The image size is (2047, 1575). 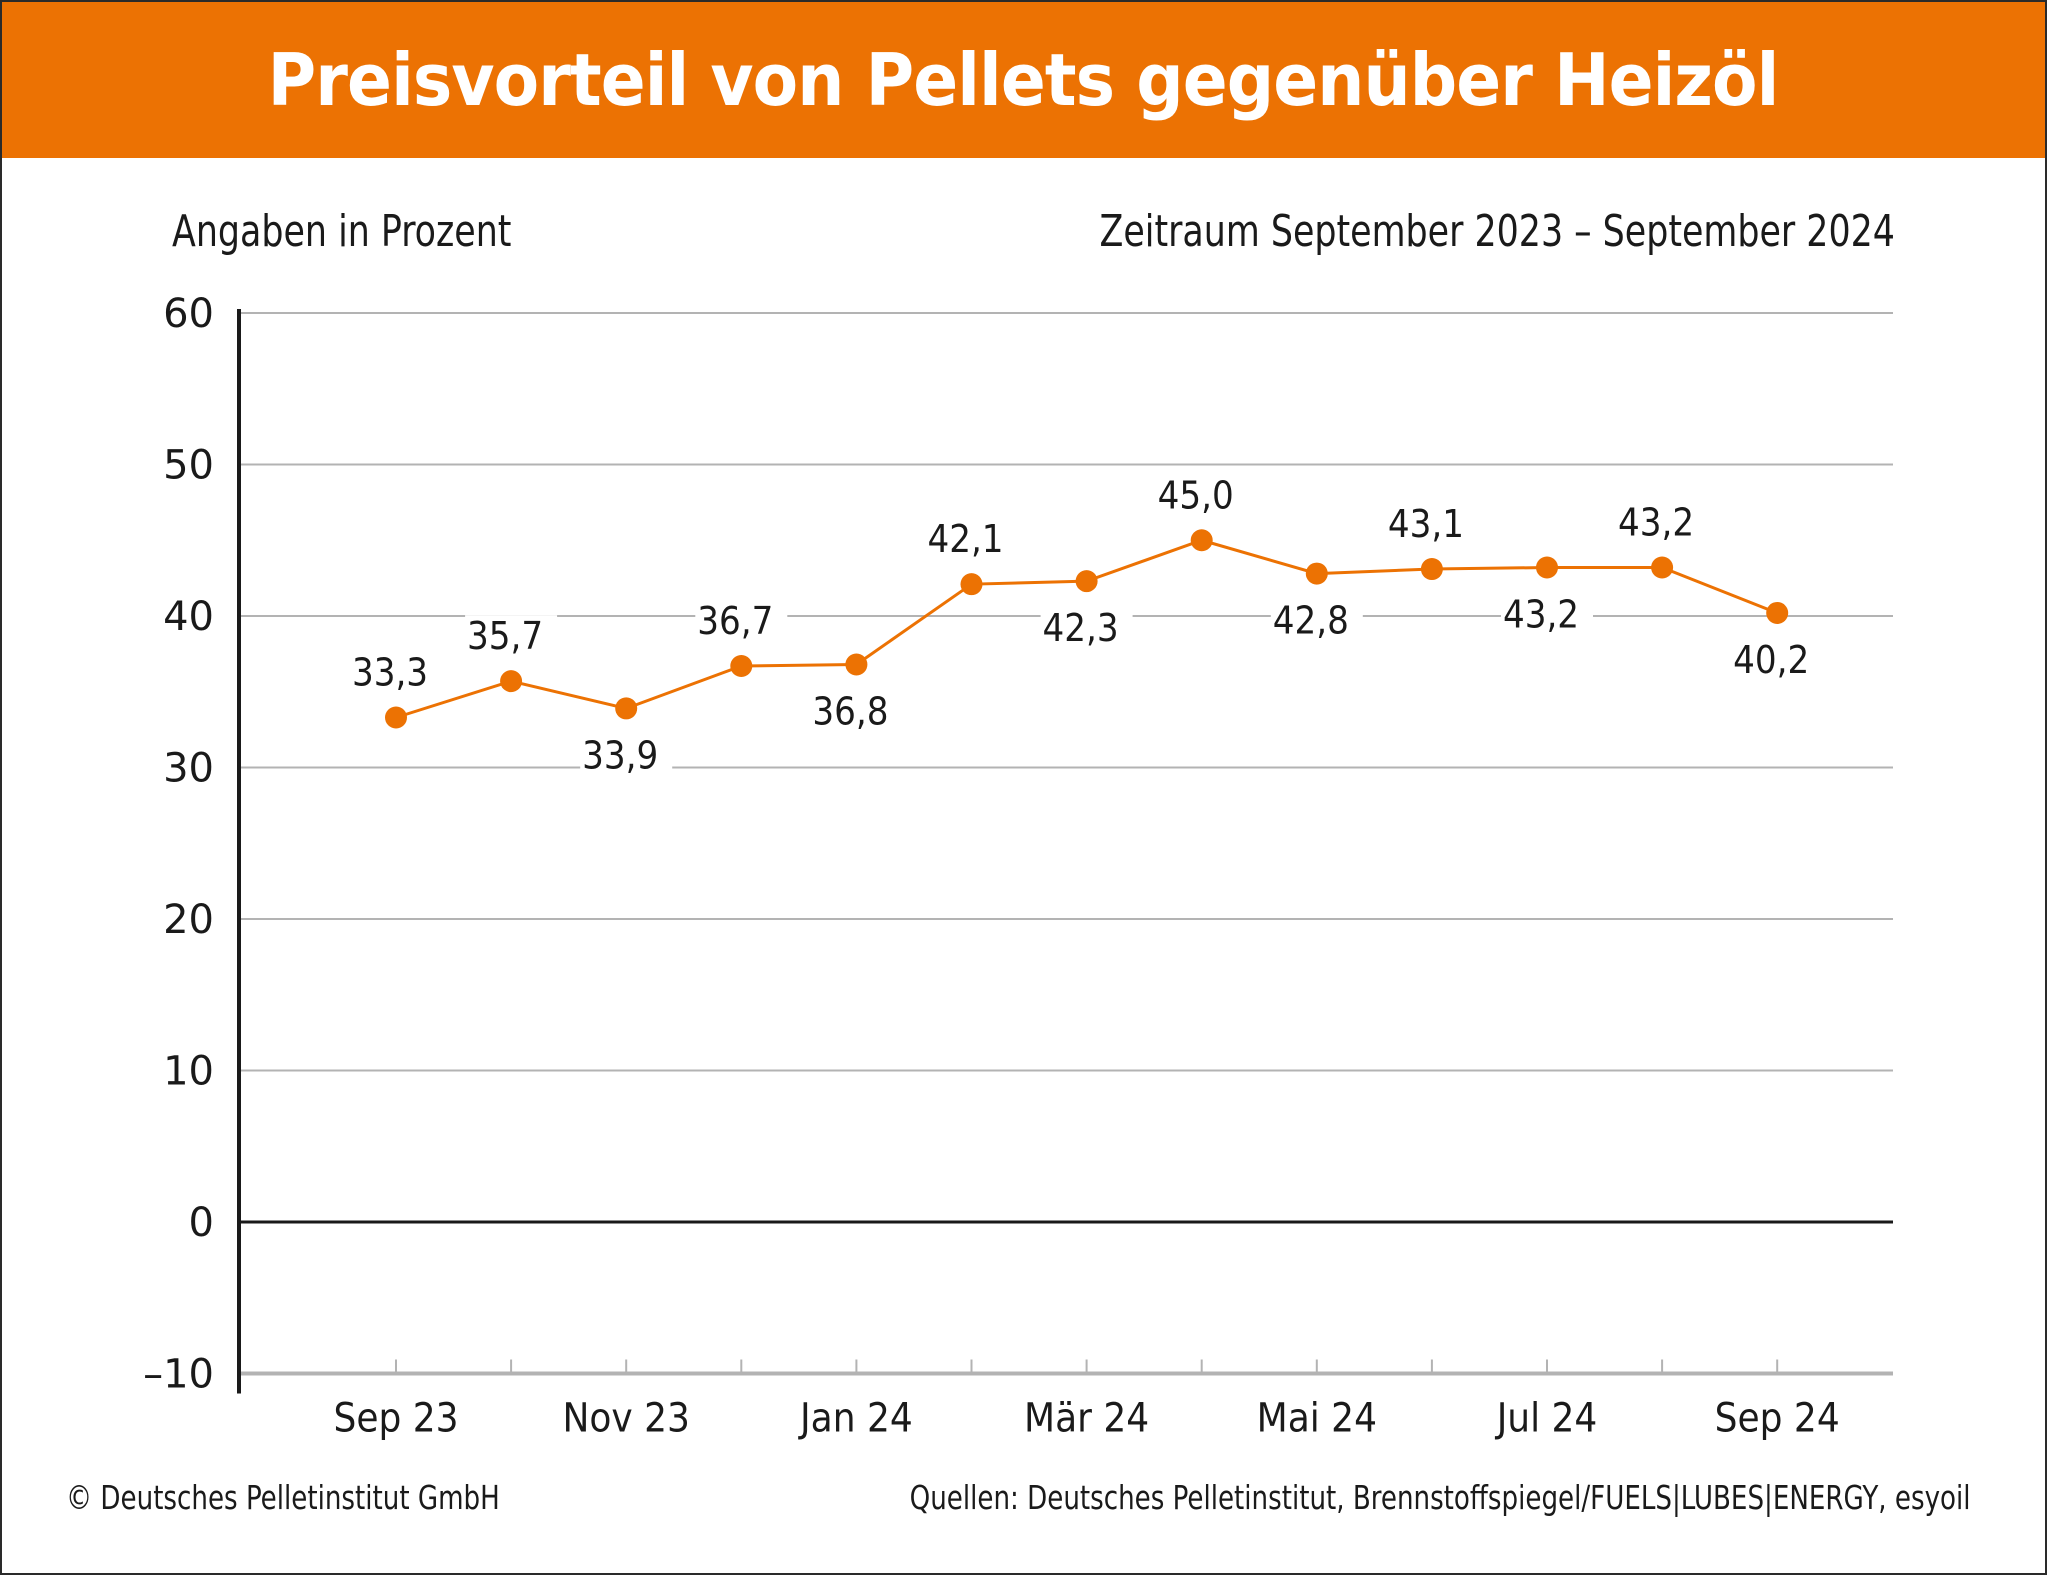 What do you see at coordinates (188, 314) in the screenshot?
I see `y-tick-label: 60` at bounding box center [188, 314].